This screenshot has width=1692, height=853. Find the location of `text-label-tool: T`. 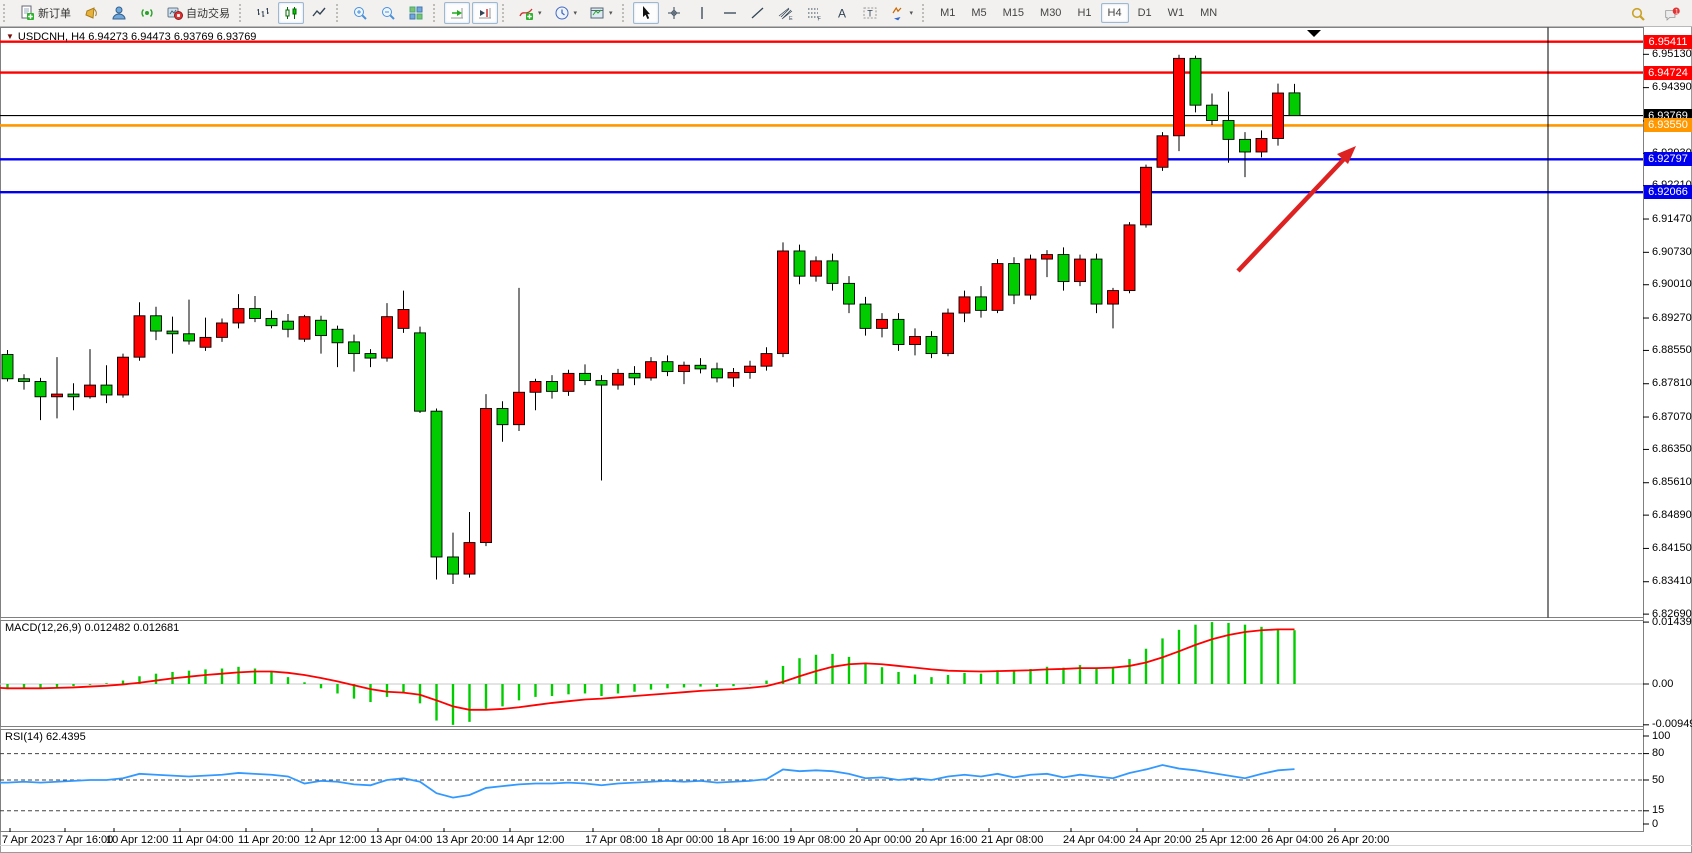

text-label-tool: T is located at coordinates (870, 13).